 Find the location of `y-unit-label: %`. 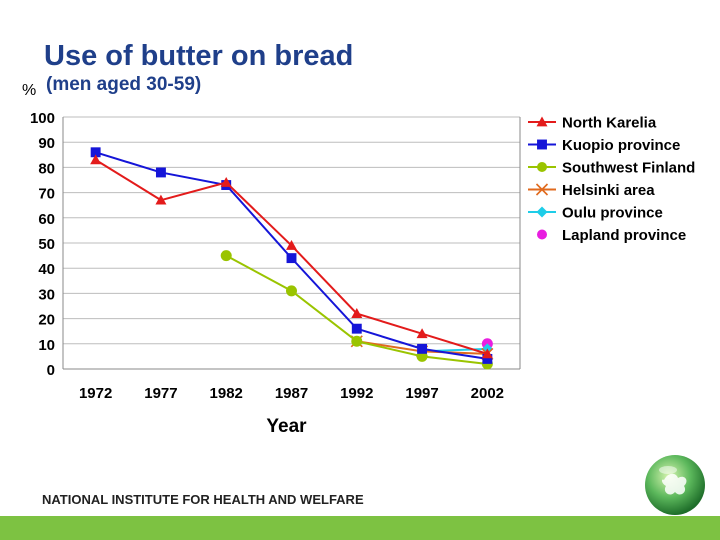

y-unit-label: % is located at coordinates (29, 90).